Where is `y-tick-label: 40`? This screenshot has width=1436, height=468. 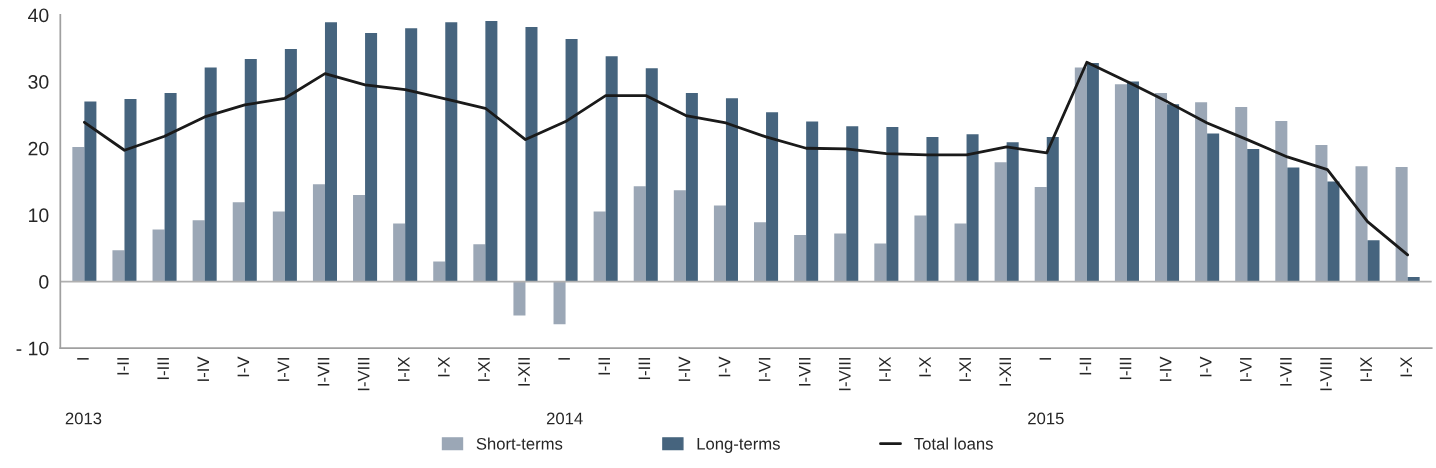
y-tick-label: 40 is located at coordinates (38, 15).